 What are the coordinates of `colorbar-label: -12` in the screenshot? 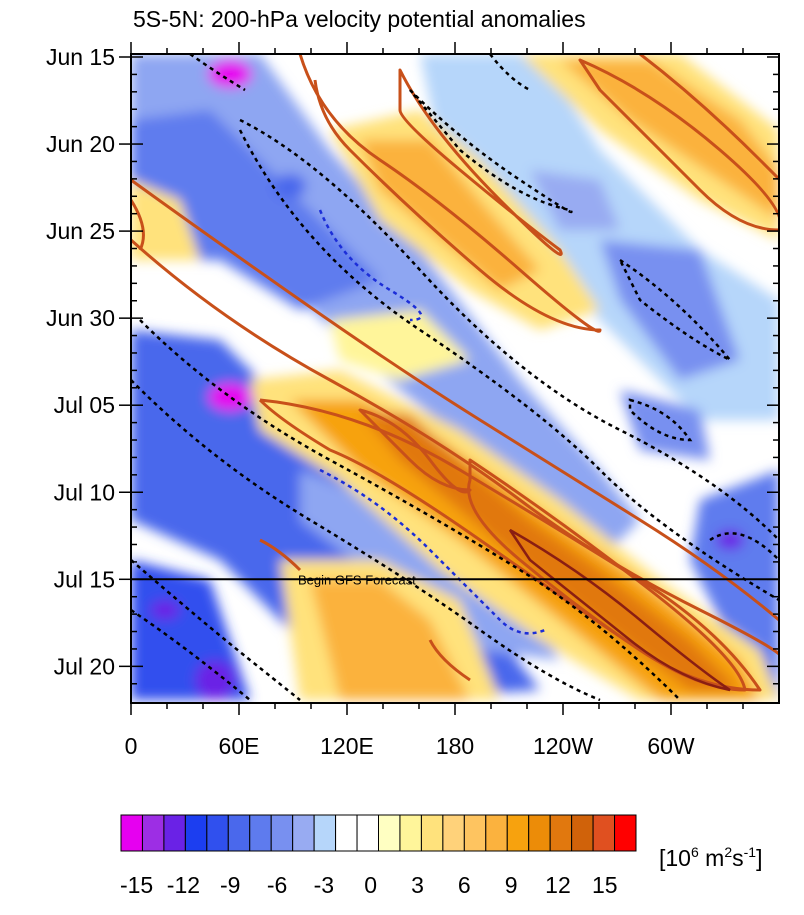 It's located at (183, 885).